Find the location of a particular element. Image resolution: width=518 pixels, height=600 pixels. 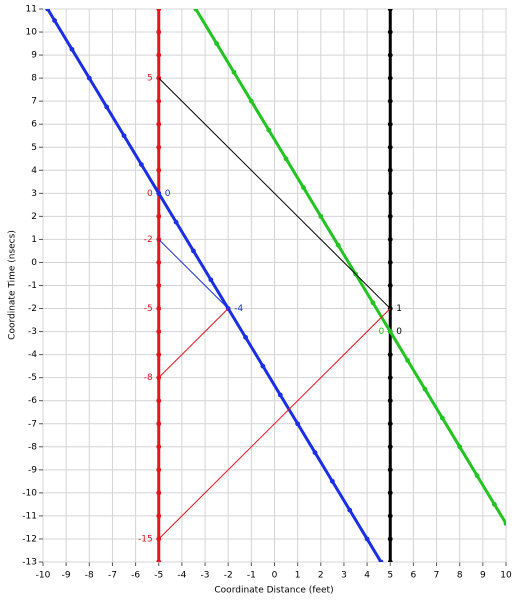

y-tick-label: -9 is located at coordinates (32, 470).